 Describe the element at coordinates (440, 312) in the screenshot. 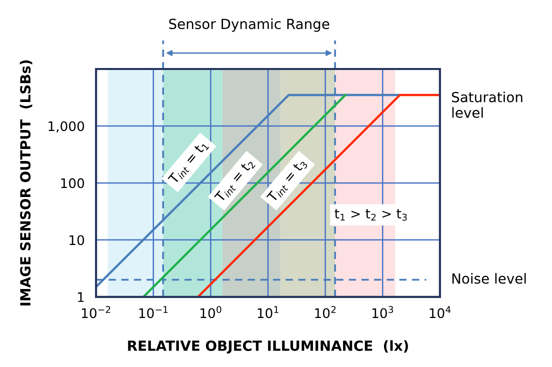

I see `x-tick-label: 10$^{4}$` at that location.